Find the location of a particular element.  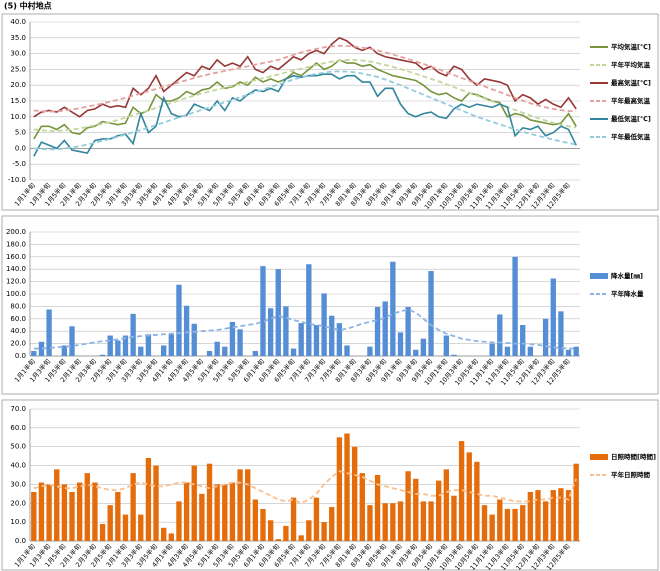

y-tick-label: 0.0 is located at coordinates (20, 356).